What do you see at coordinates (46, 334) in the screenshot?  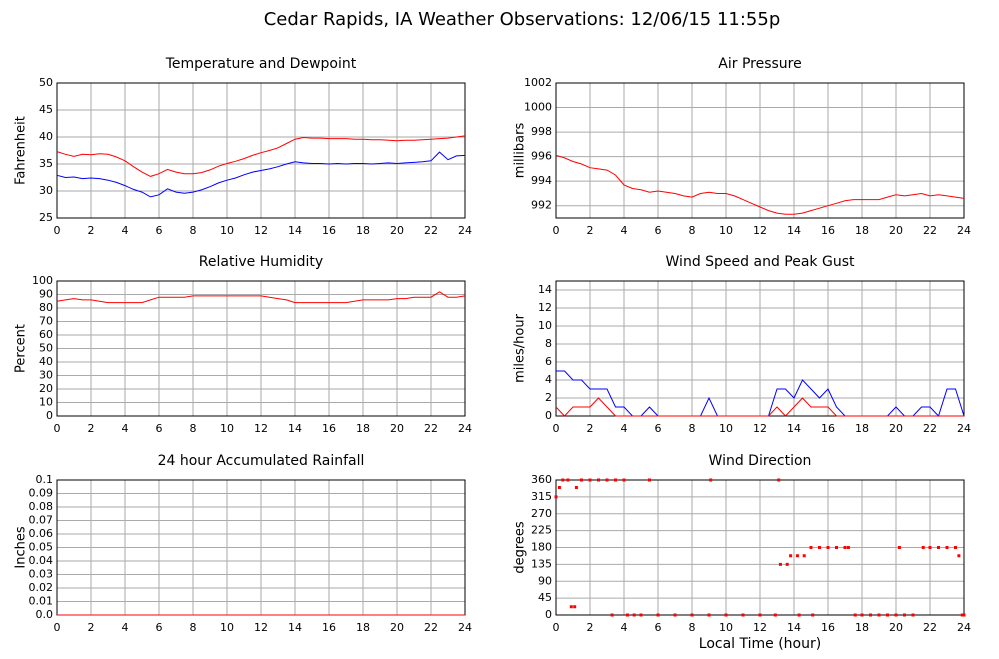 I see `y-tick-label: 60` at bounding box center [46, 334].